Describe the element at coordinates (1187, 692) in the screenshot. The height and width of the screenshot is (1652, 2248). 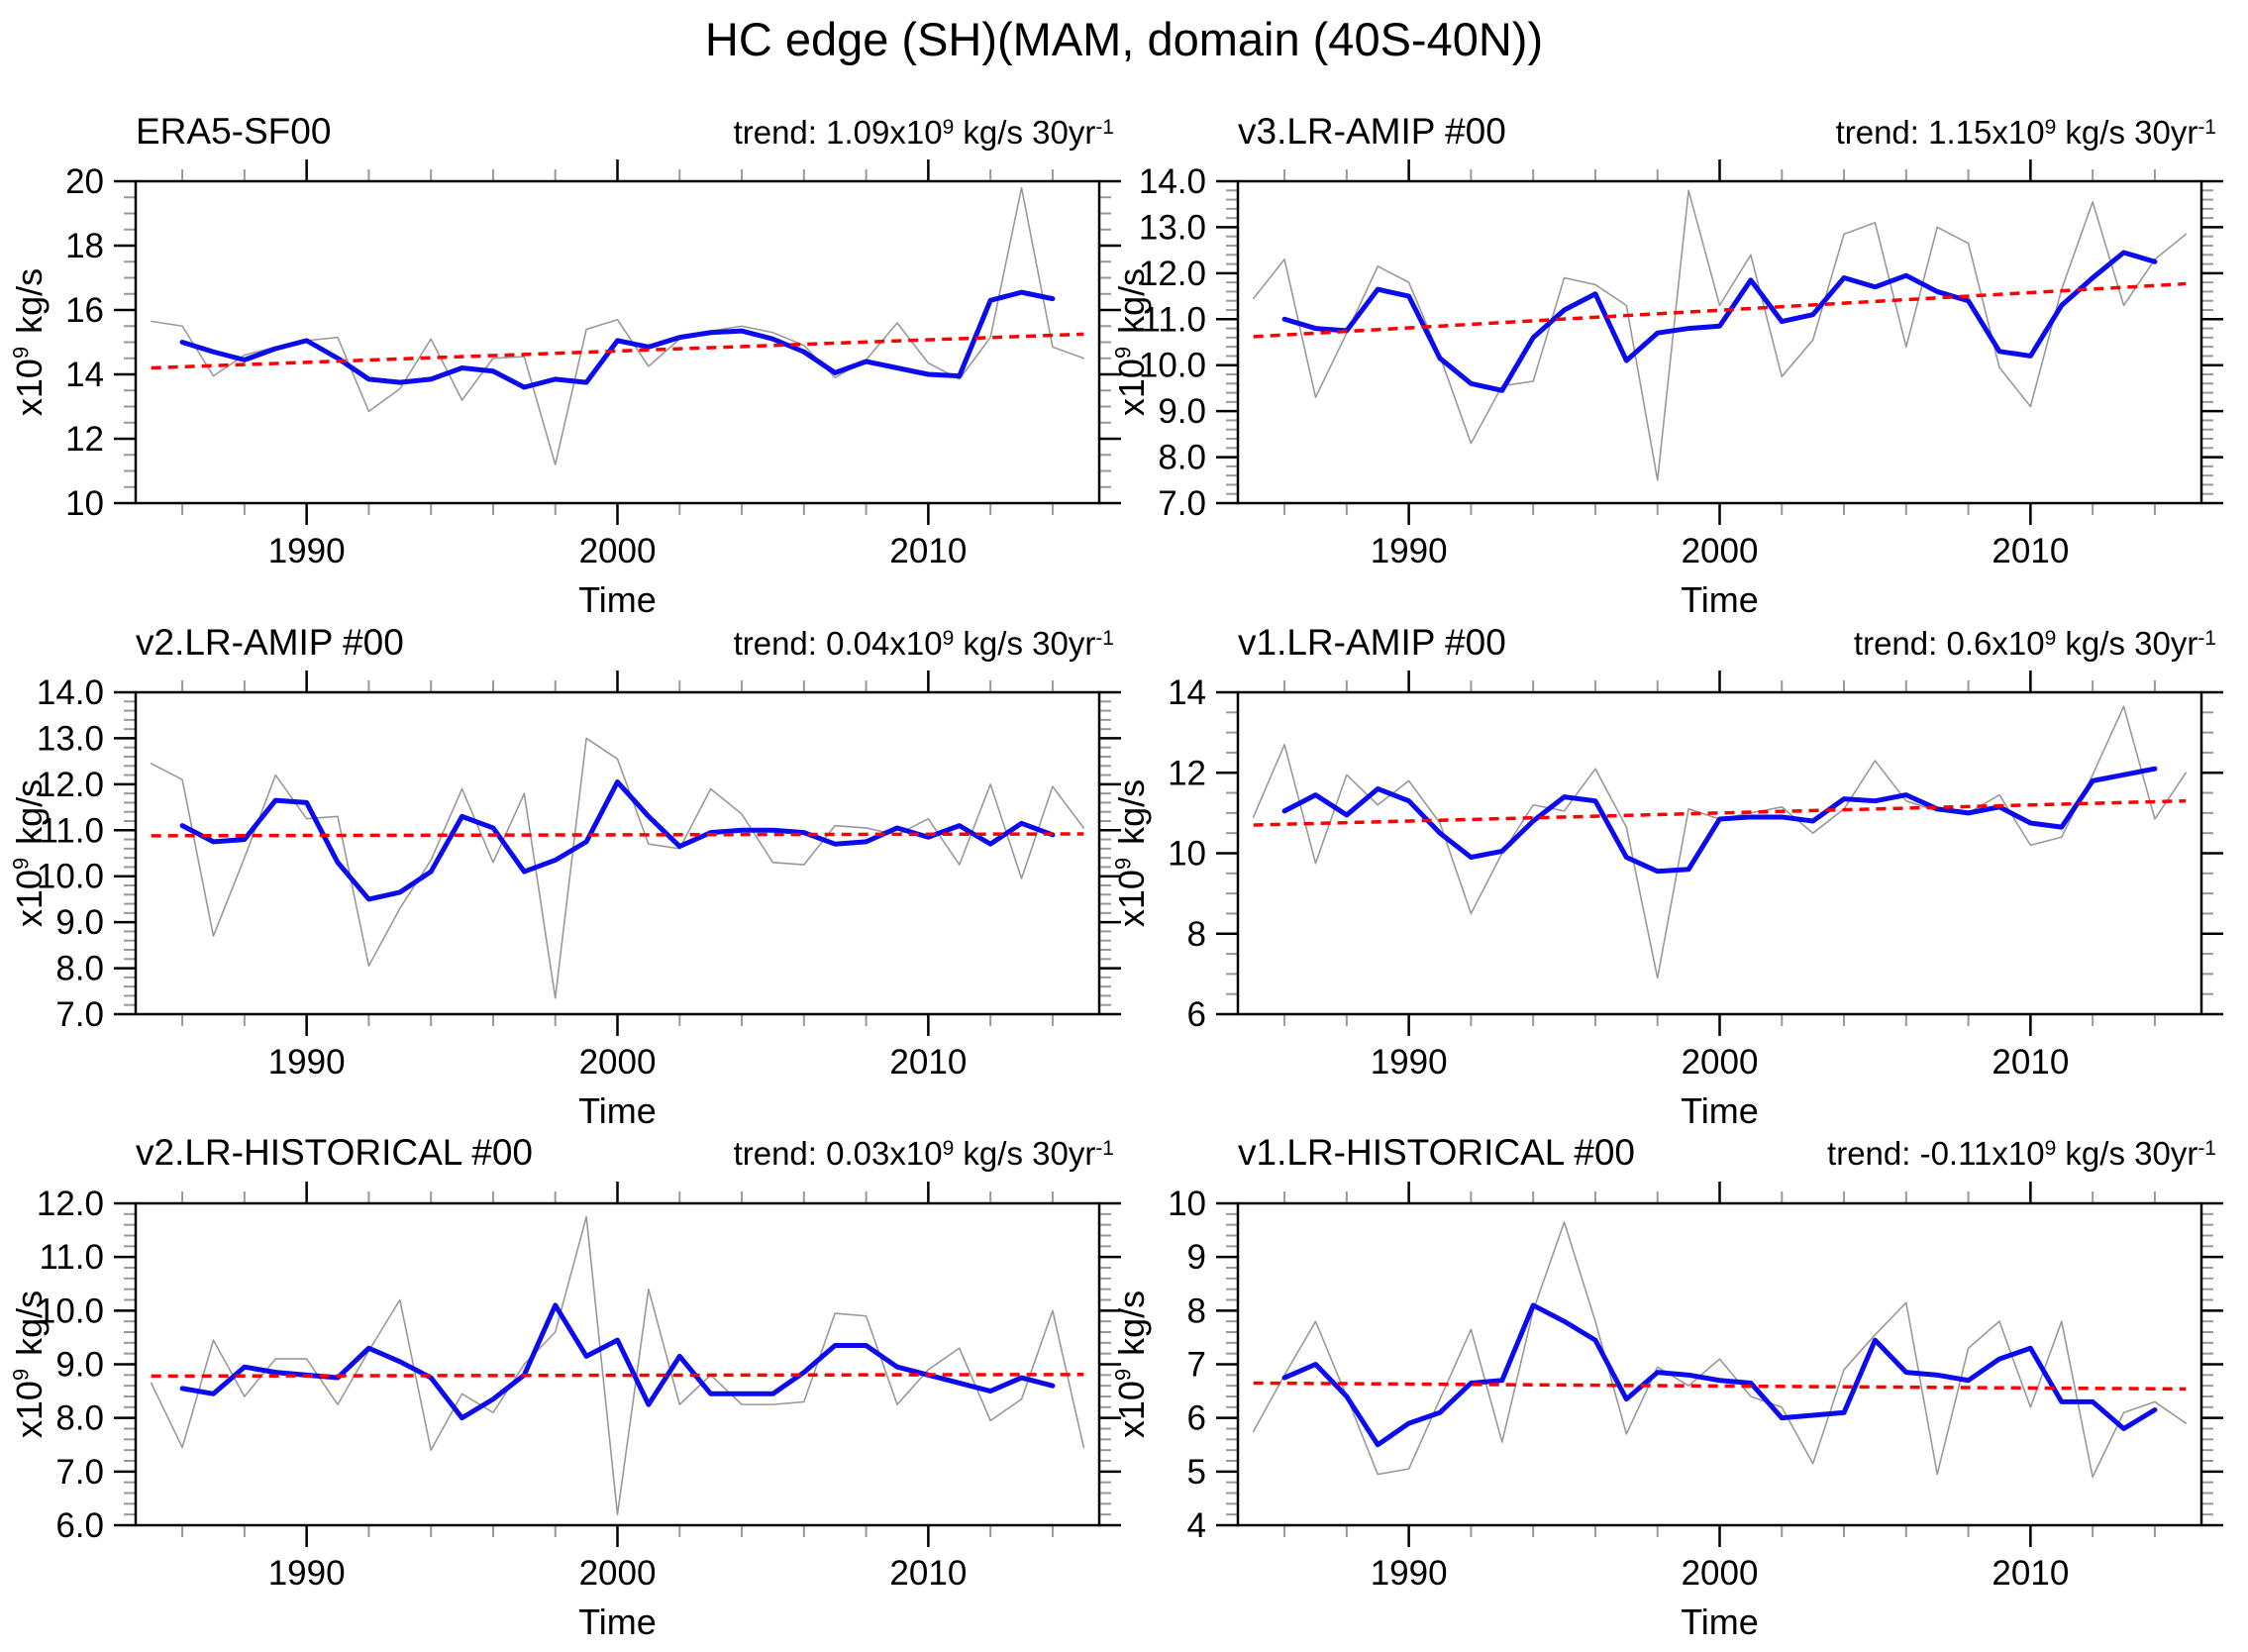
I see `y-tick-label: 14` at that location.